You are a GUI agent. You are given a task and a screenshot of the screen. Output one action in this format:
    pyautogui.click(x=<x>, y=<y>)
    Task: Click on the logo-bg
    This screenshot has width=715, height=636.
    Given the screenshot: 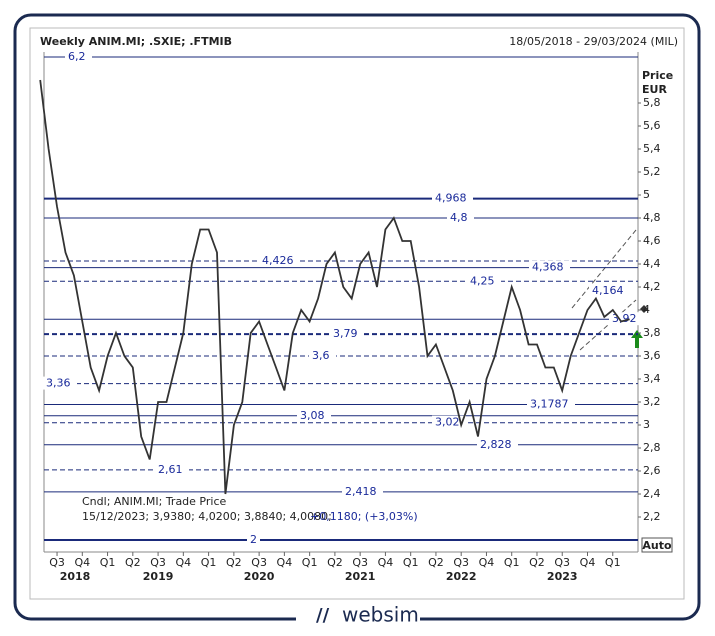 What is the action you would take?
    pyautogui.click(x=358, y=615)
    